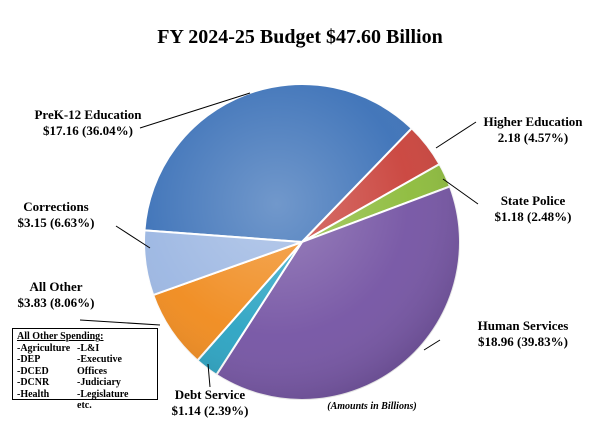 Image resolution: width=600 pixels, height=436 pixels. Describe the element at coordinates (33, 382) in the screenshot. I see `other-spending-item: -DCNR` at that location.